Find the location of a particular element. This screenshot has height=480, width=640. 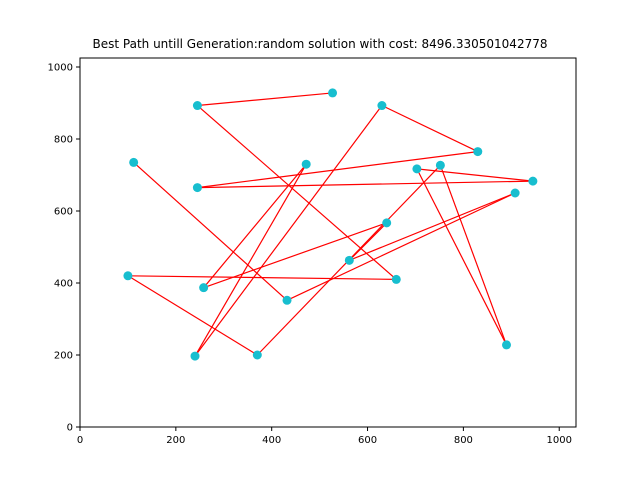

y-axis: 0 200 400 600 800 1000 is located at coordinates (64, 248).